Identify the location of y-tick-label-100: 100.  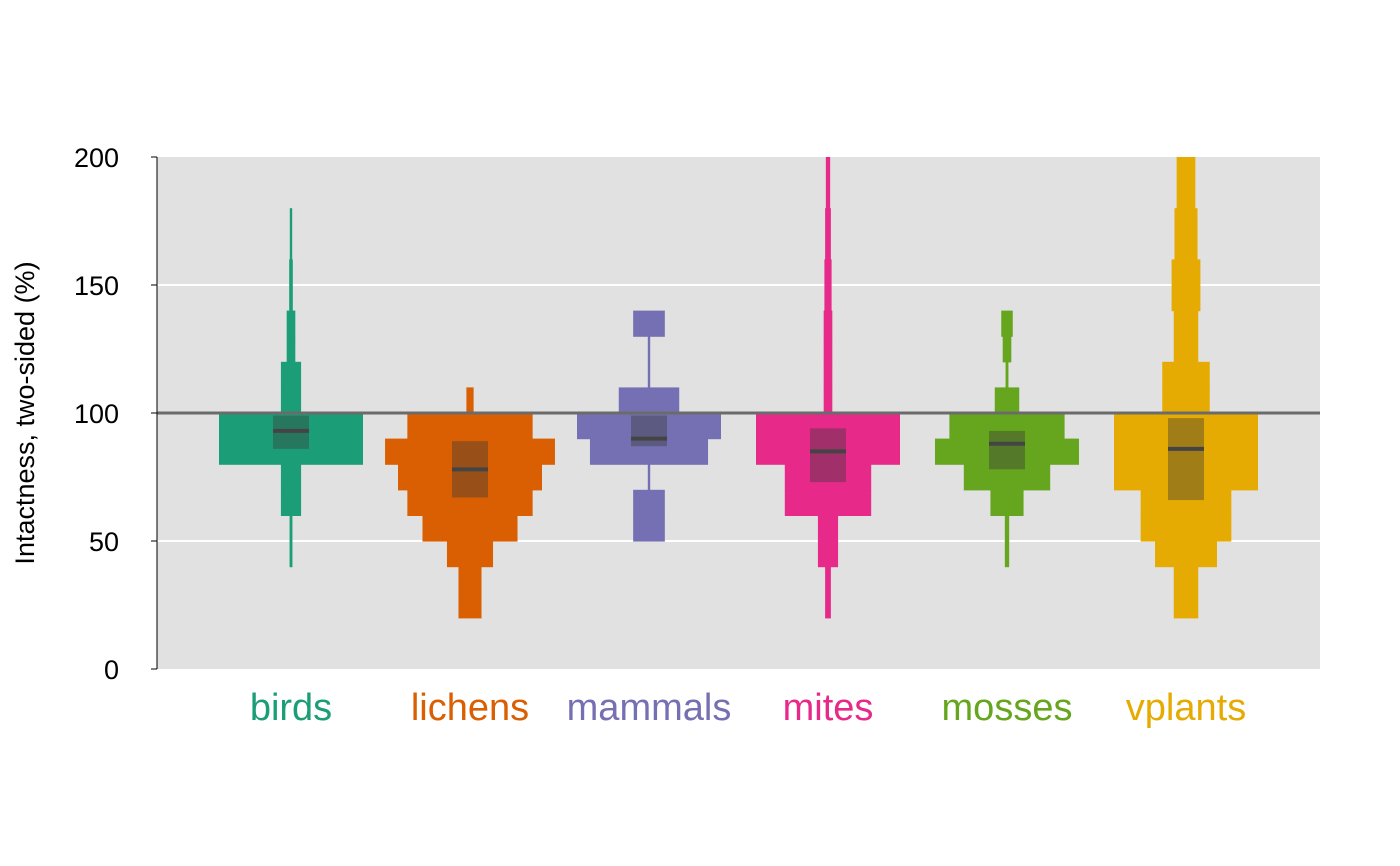
(96, 414).